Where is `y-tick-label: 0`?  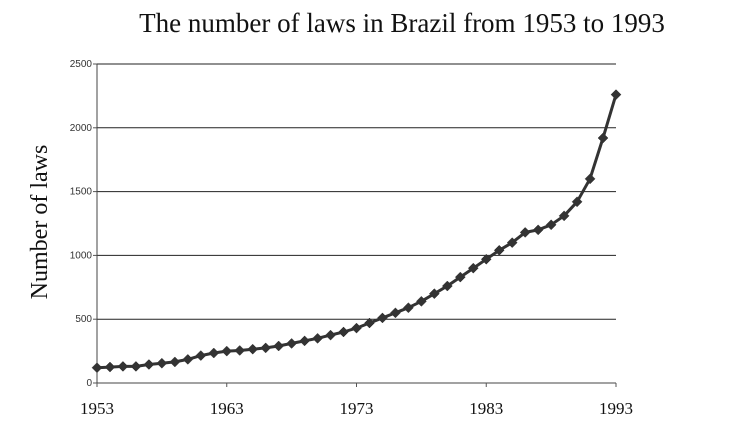 y-tick-label: 0 is located at coordinates (89, 383).